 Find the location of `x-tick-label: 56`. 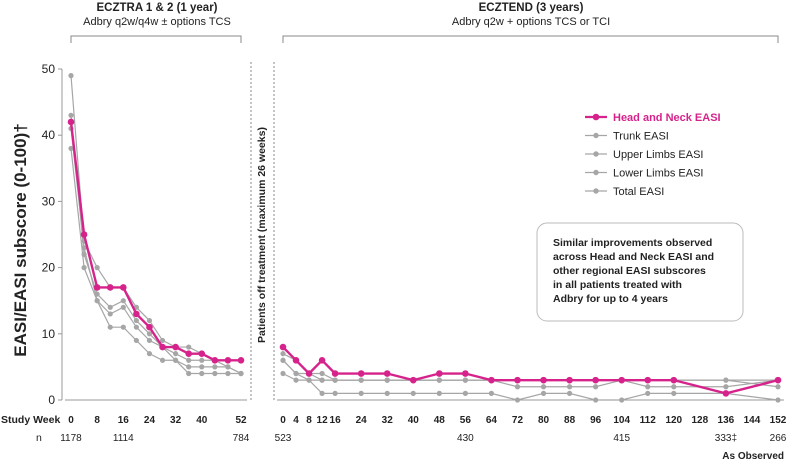

x-tick-label: 56 is located at coordinates (466, 420).